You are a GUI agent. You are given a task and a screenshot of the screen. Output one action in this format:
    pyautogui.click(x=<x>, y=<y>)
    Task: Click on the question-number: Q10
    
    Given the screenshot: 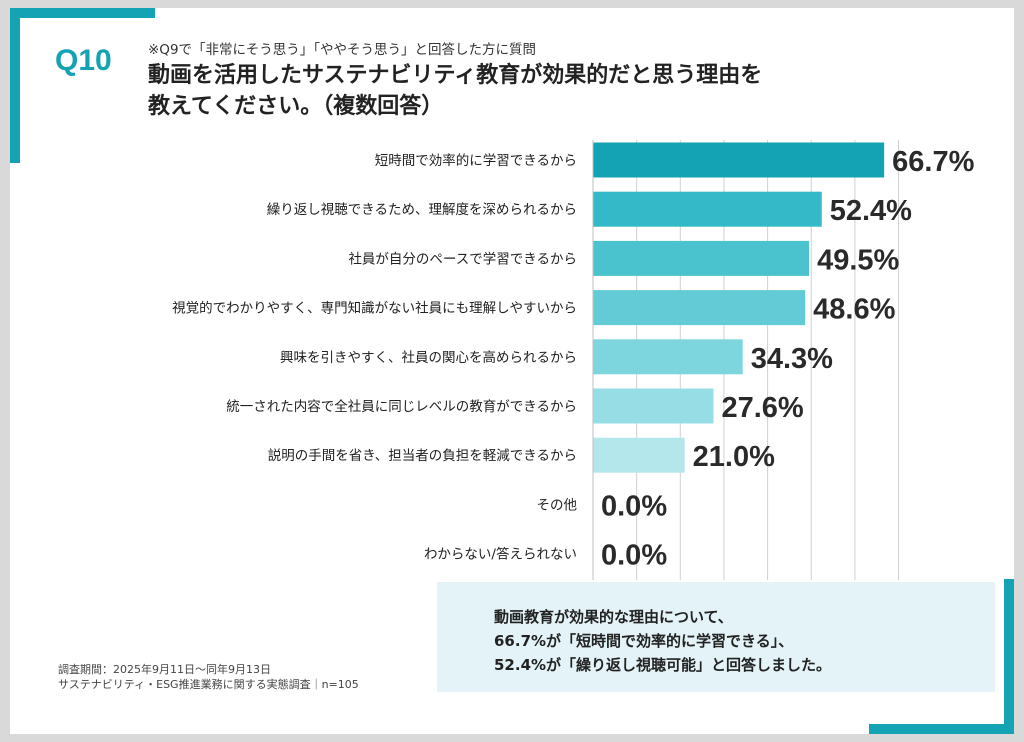 What is the action you would take?
    pyautogui.click(x=83, y=60)
    